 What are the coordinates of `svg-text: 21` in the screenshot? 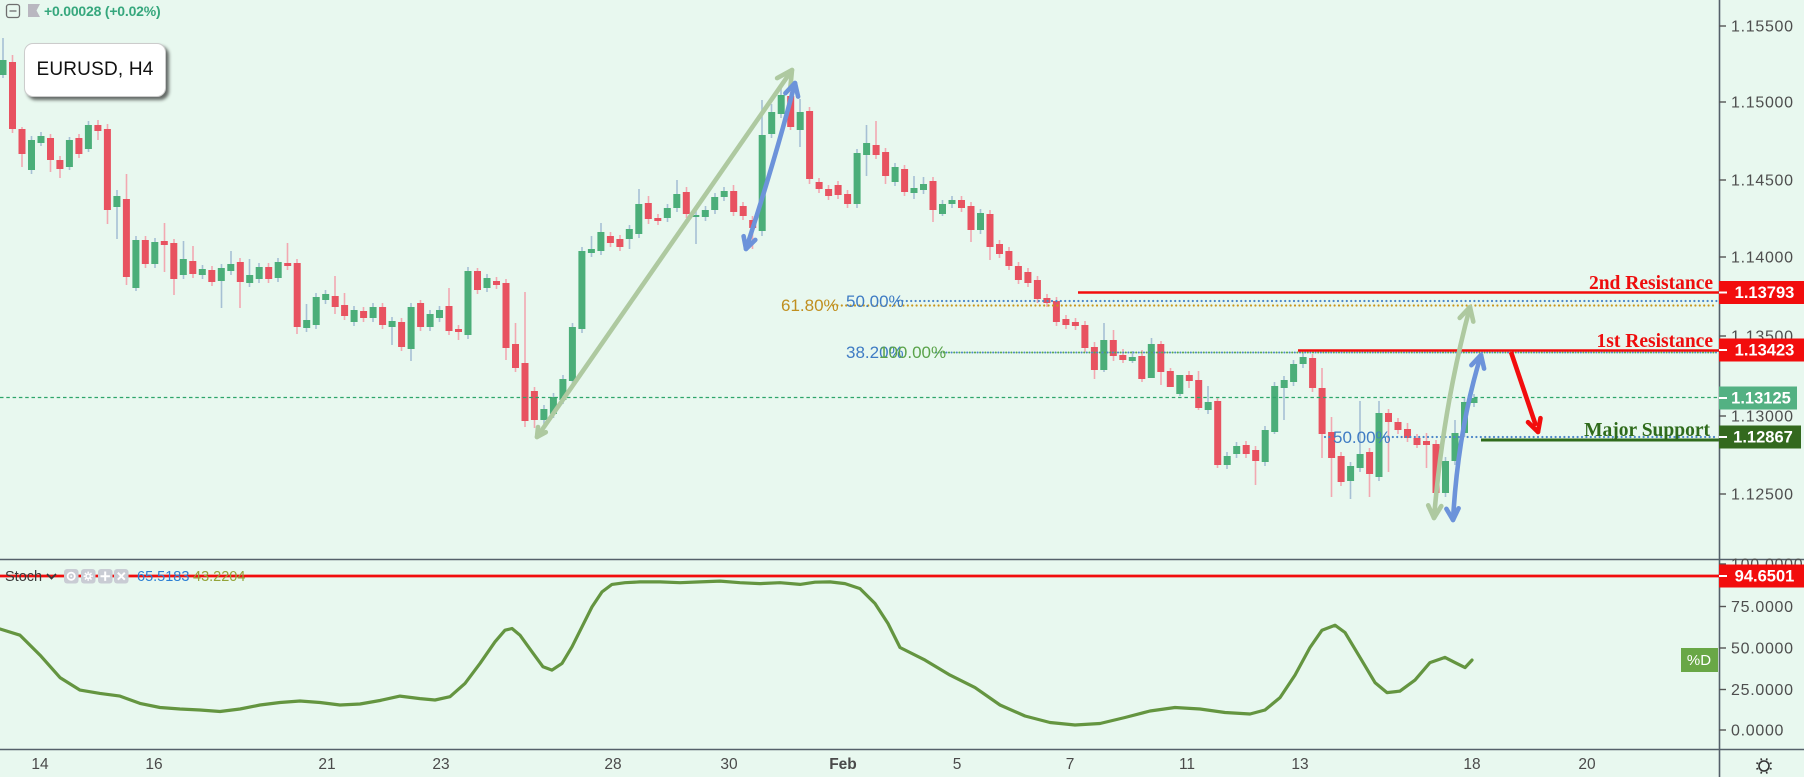 It's located at (326, 764).